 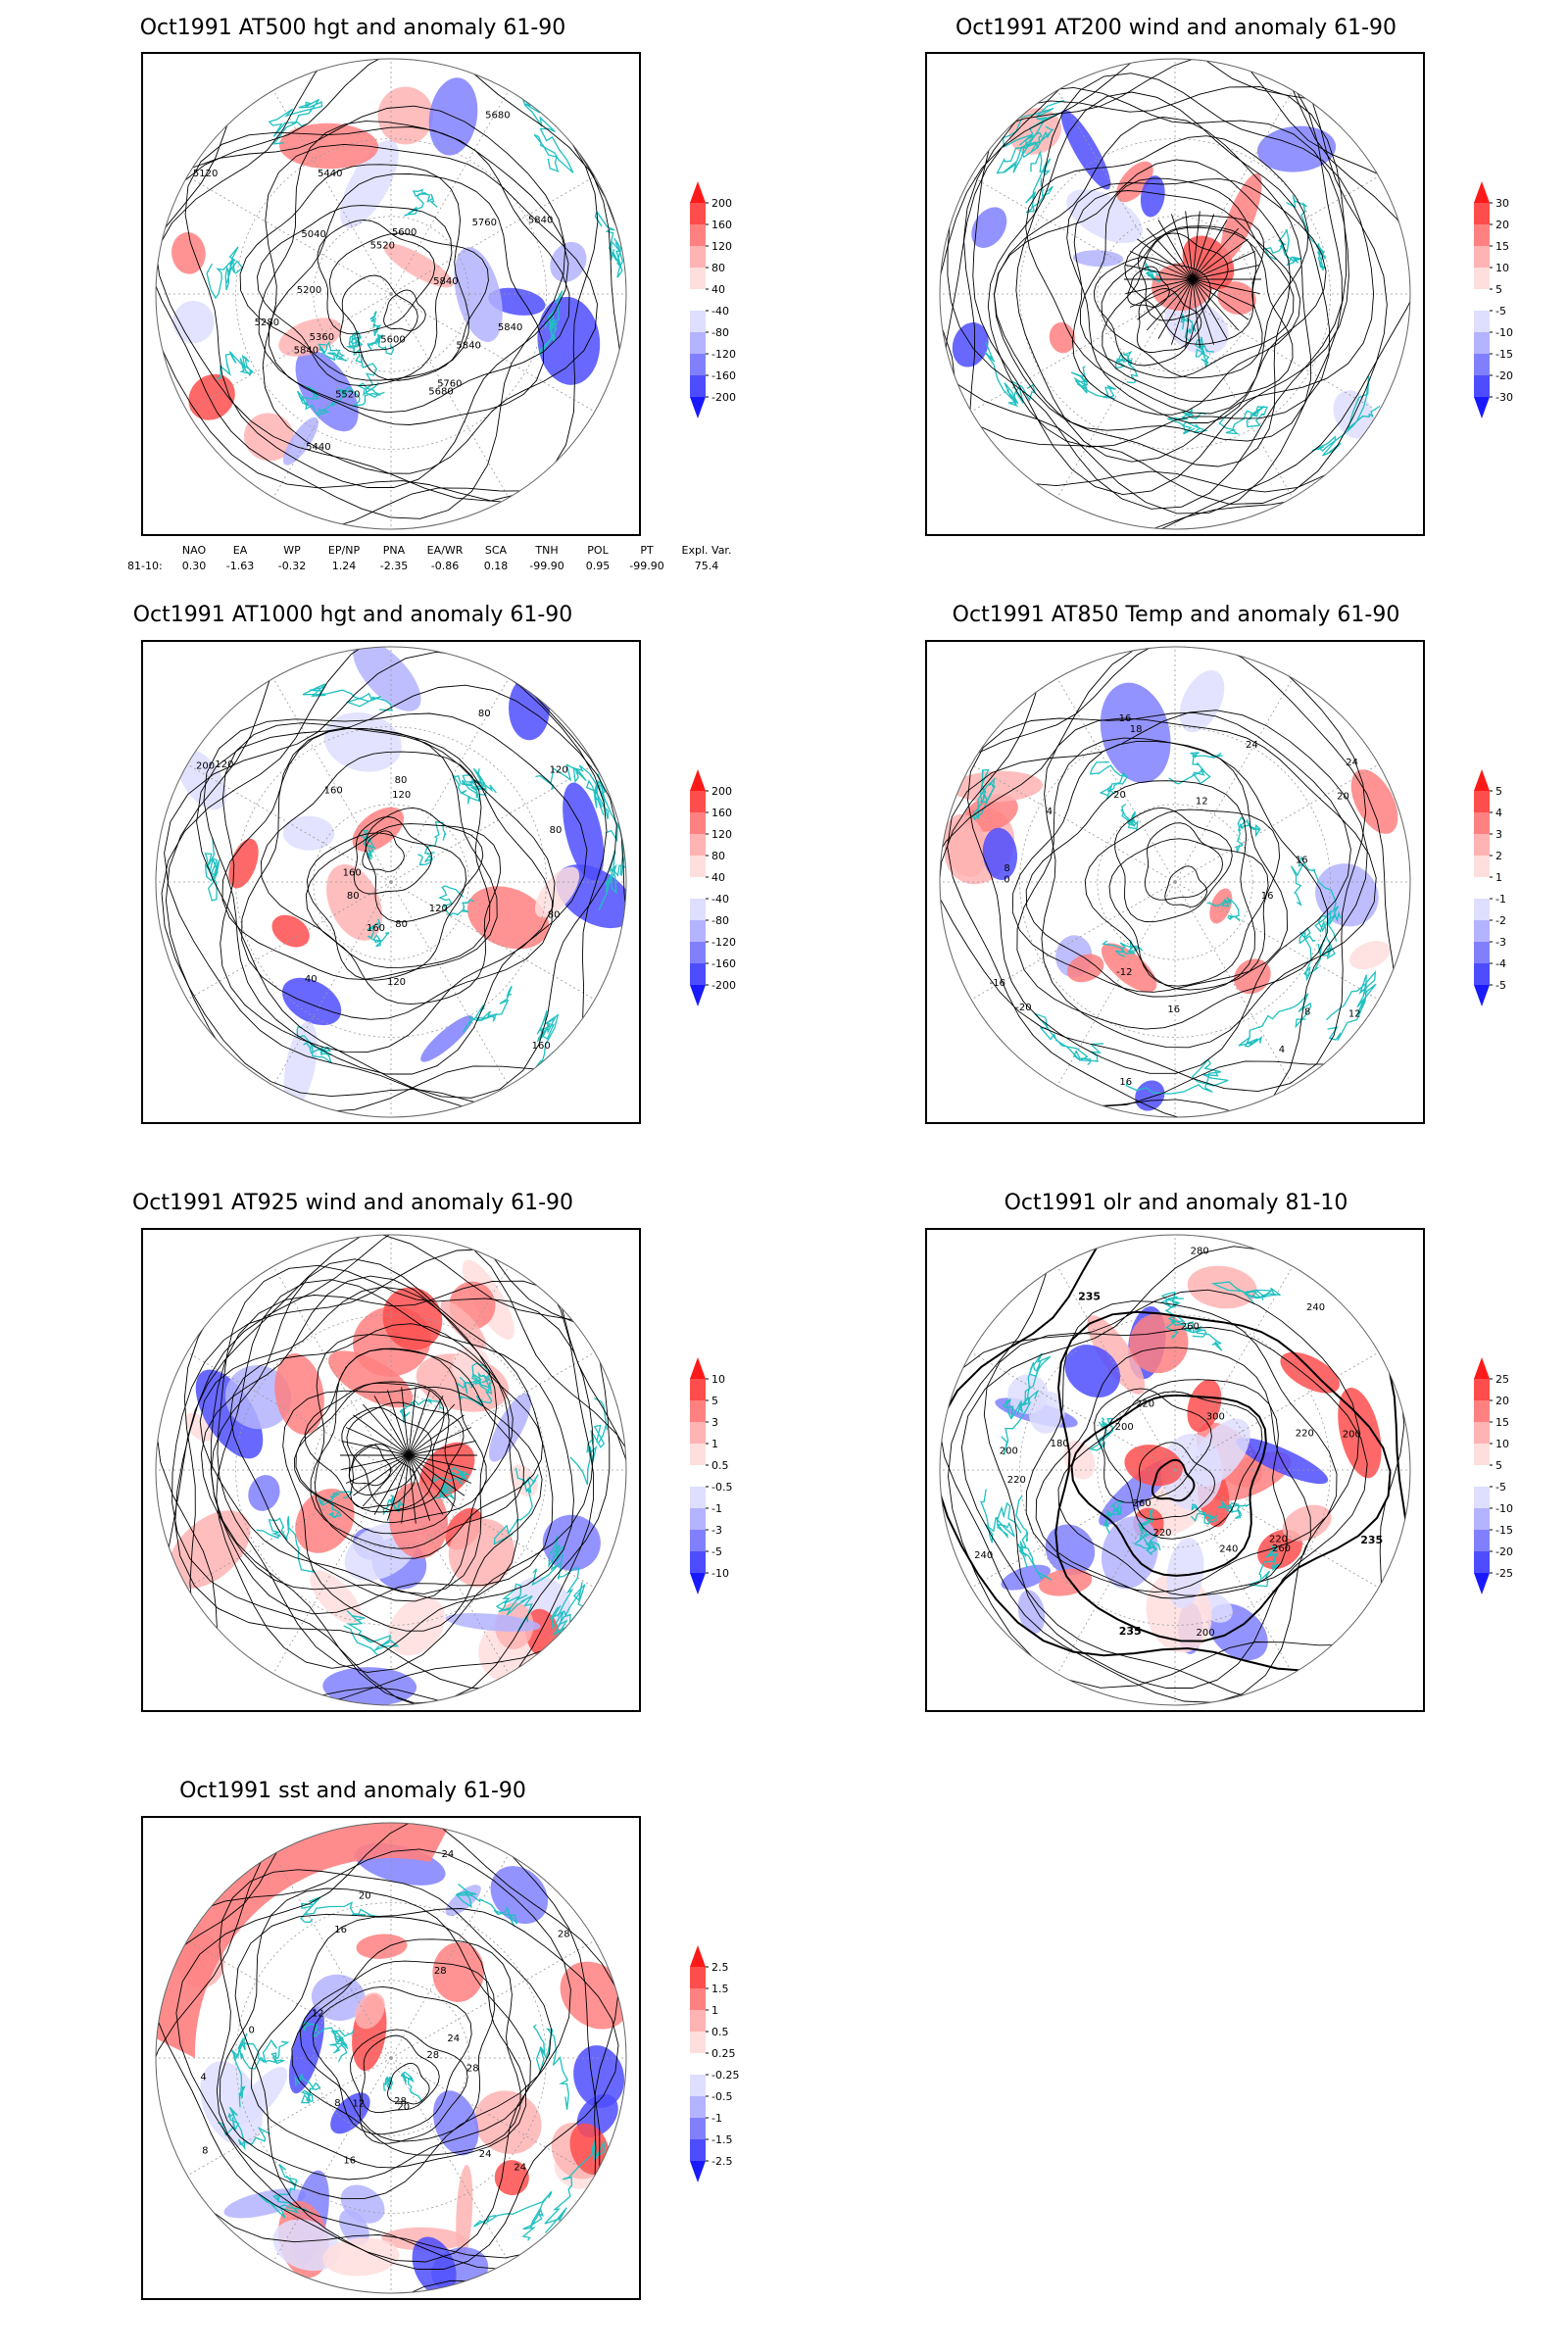 What do you see at coordinates (497, 116) in the screenshot?
I see `contour-label: 5680` at bounding box center [497, 116].